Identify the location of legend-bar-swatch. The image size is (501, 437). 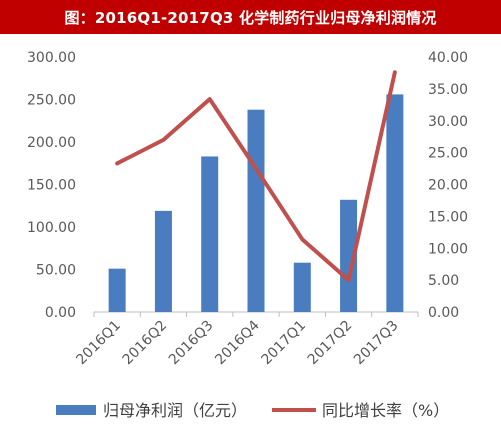
(76, 410).